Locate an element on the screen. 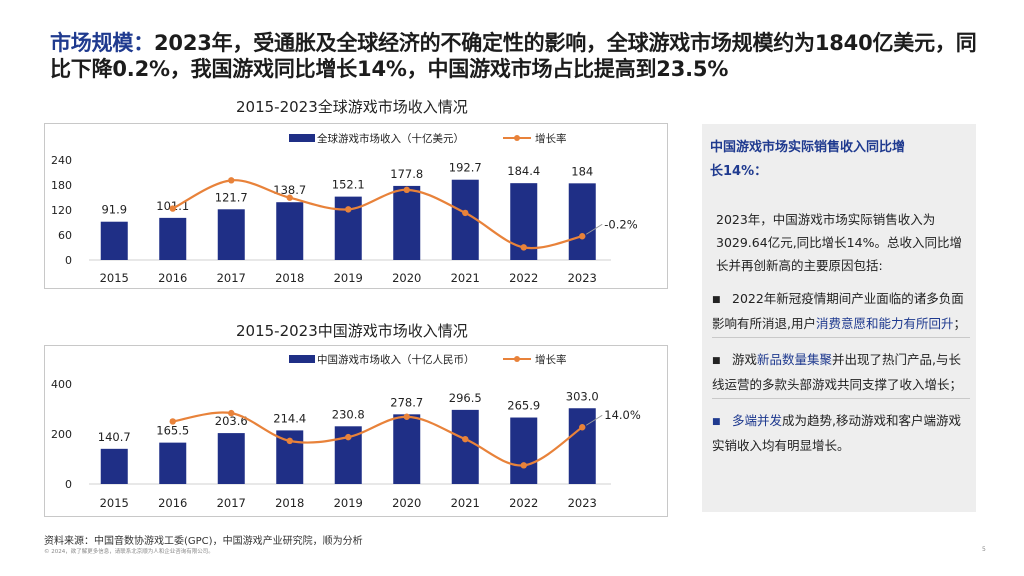 This screenshot has width=1024, height=576. bar-value-label: 192.7 is located at coordinates (465, 168).